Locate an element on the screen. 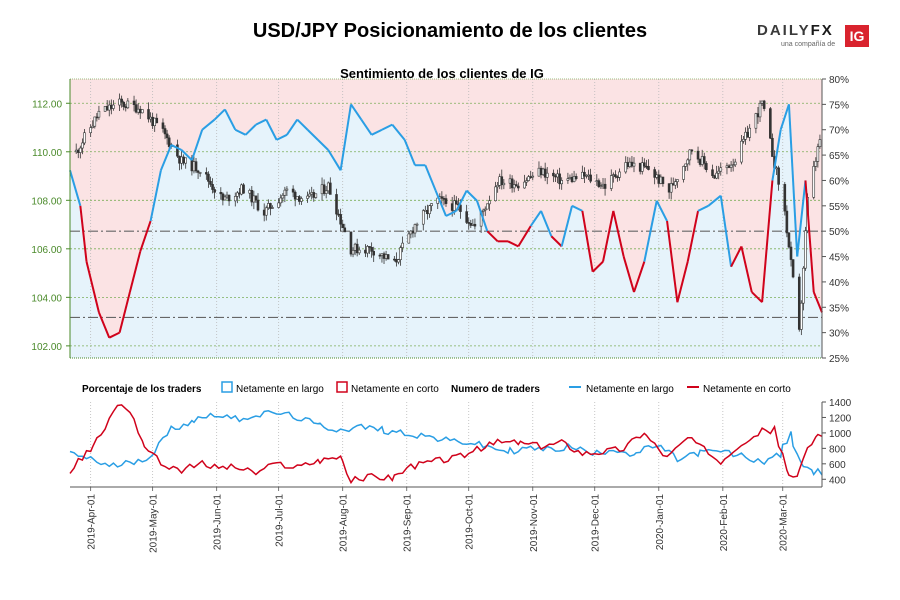 This screenshot has height=600, width=900. left-tick-label: 108.00 is located at coordinates (46, 201).